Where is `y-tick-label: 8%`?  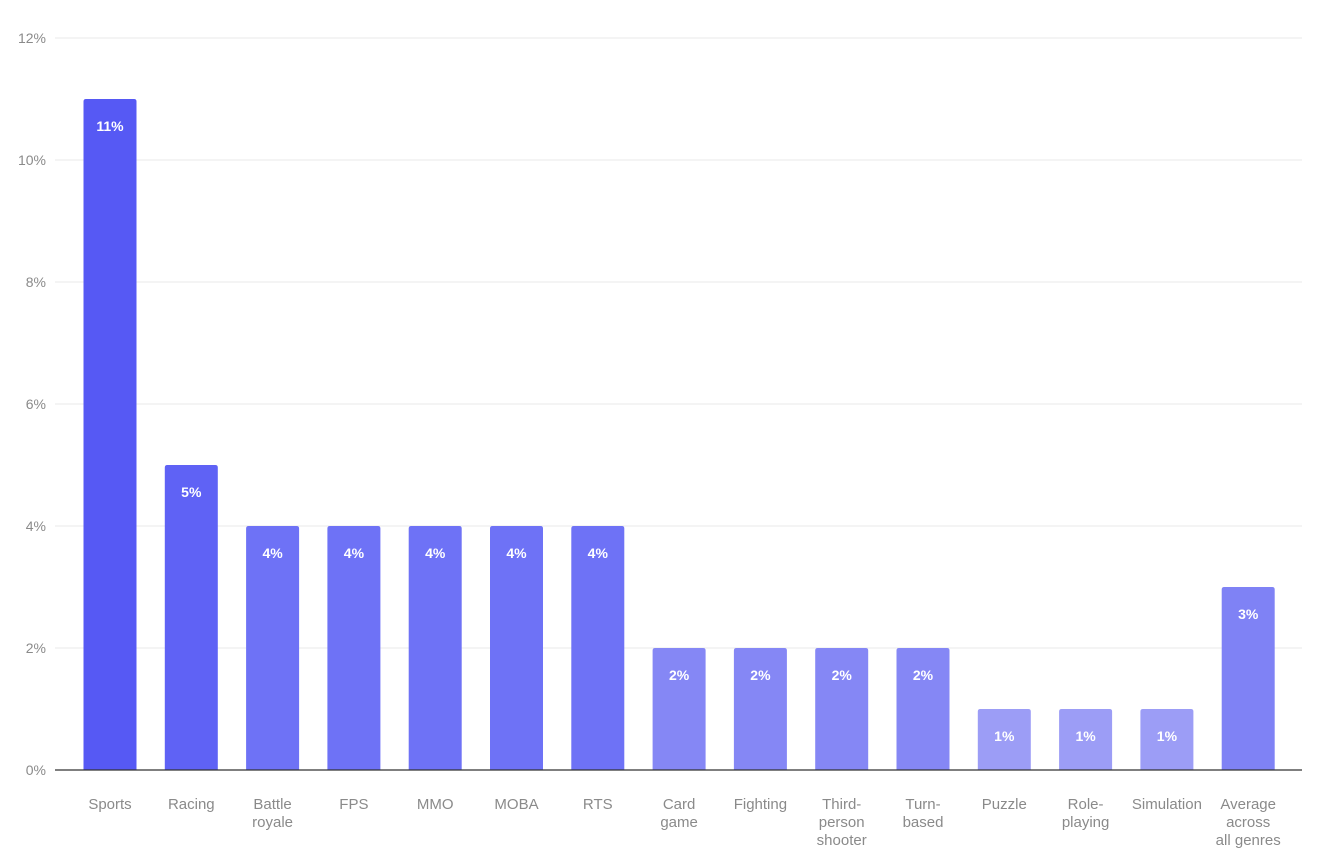
y-tick-label: 8% is located at coordinates (36, 282).